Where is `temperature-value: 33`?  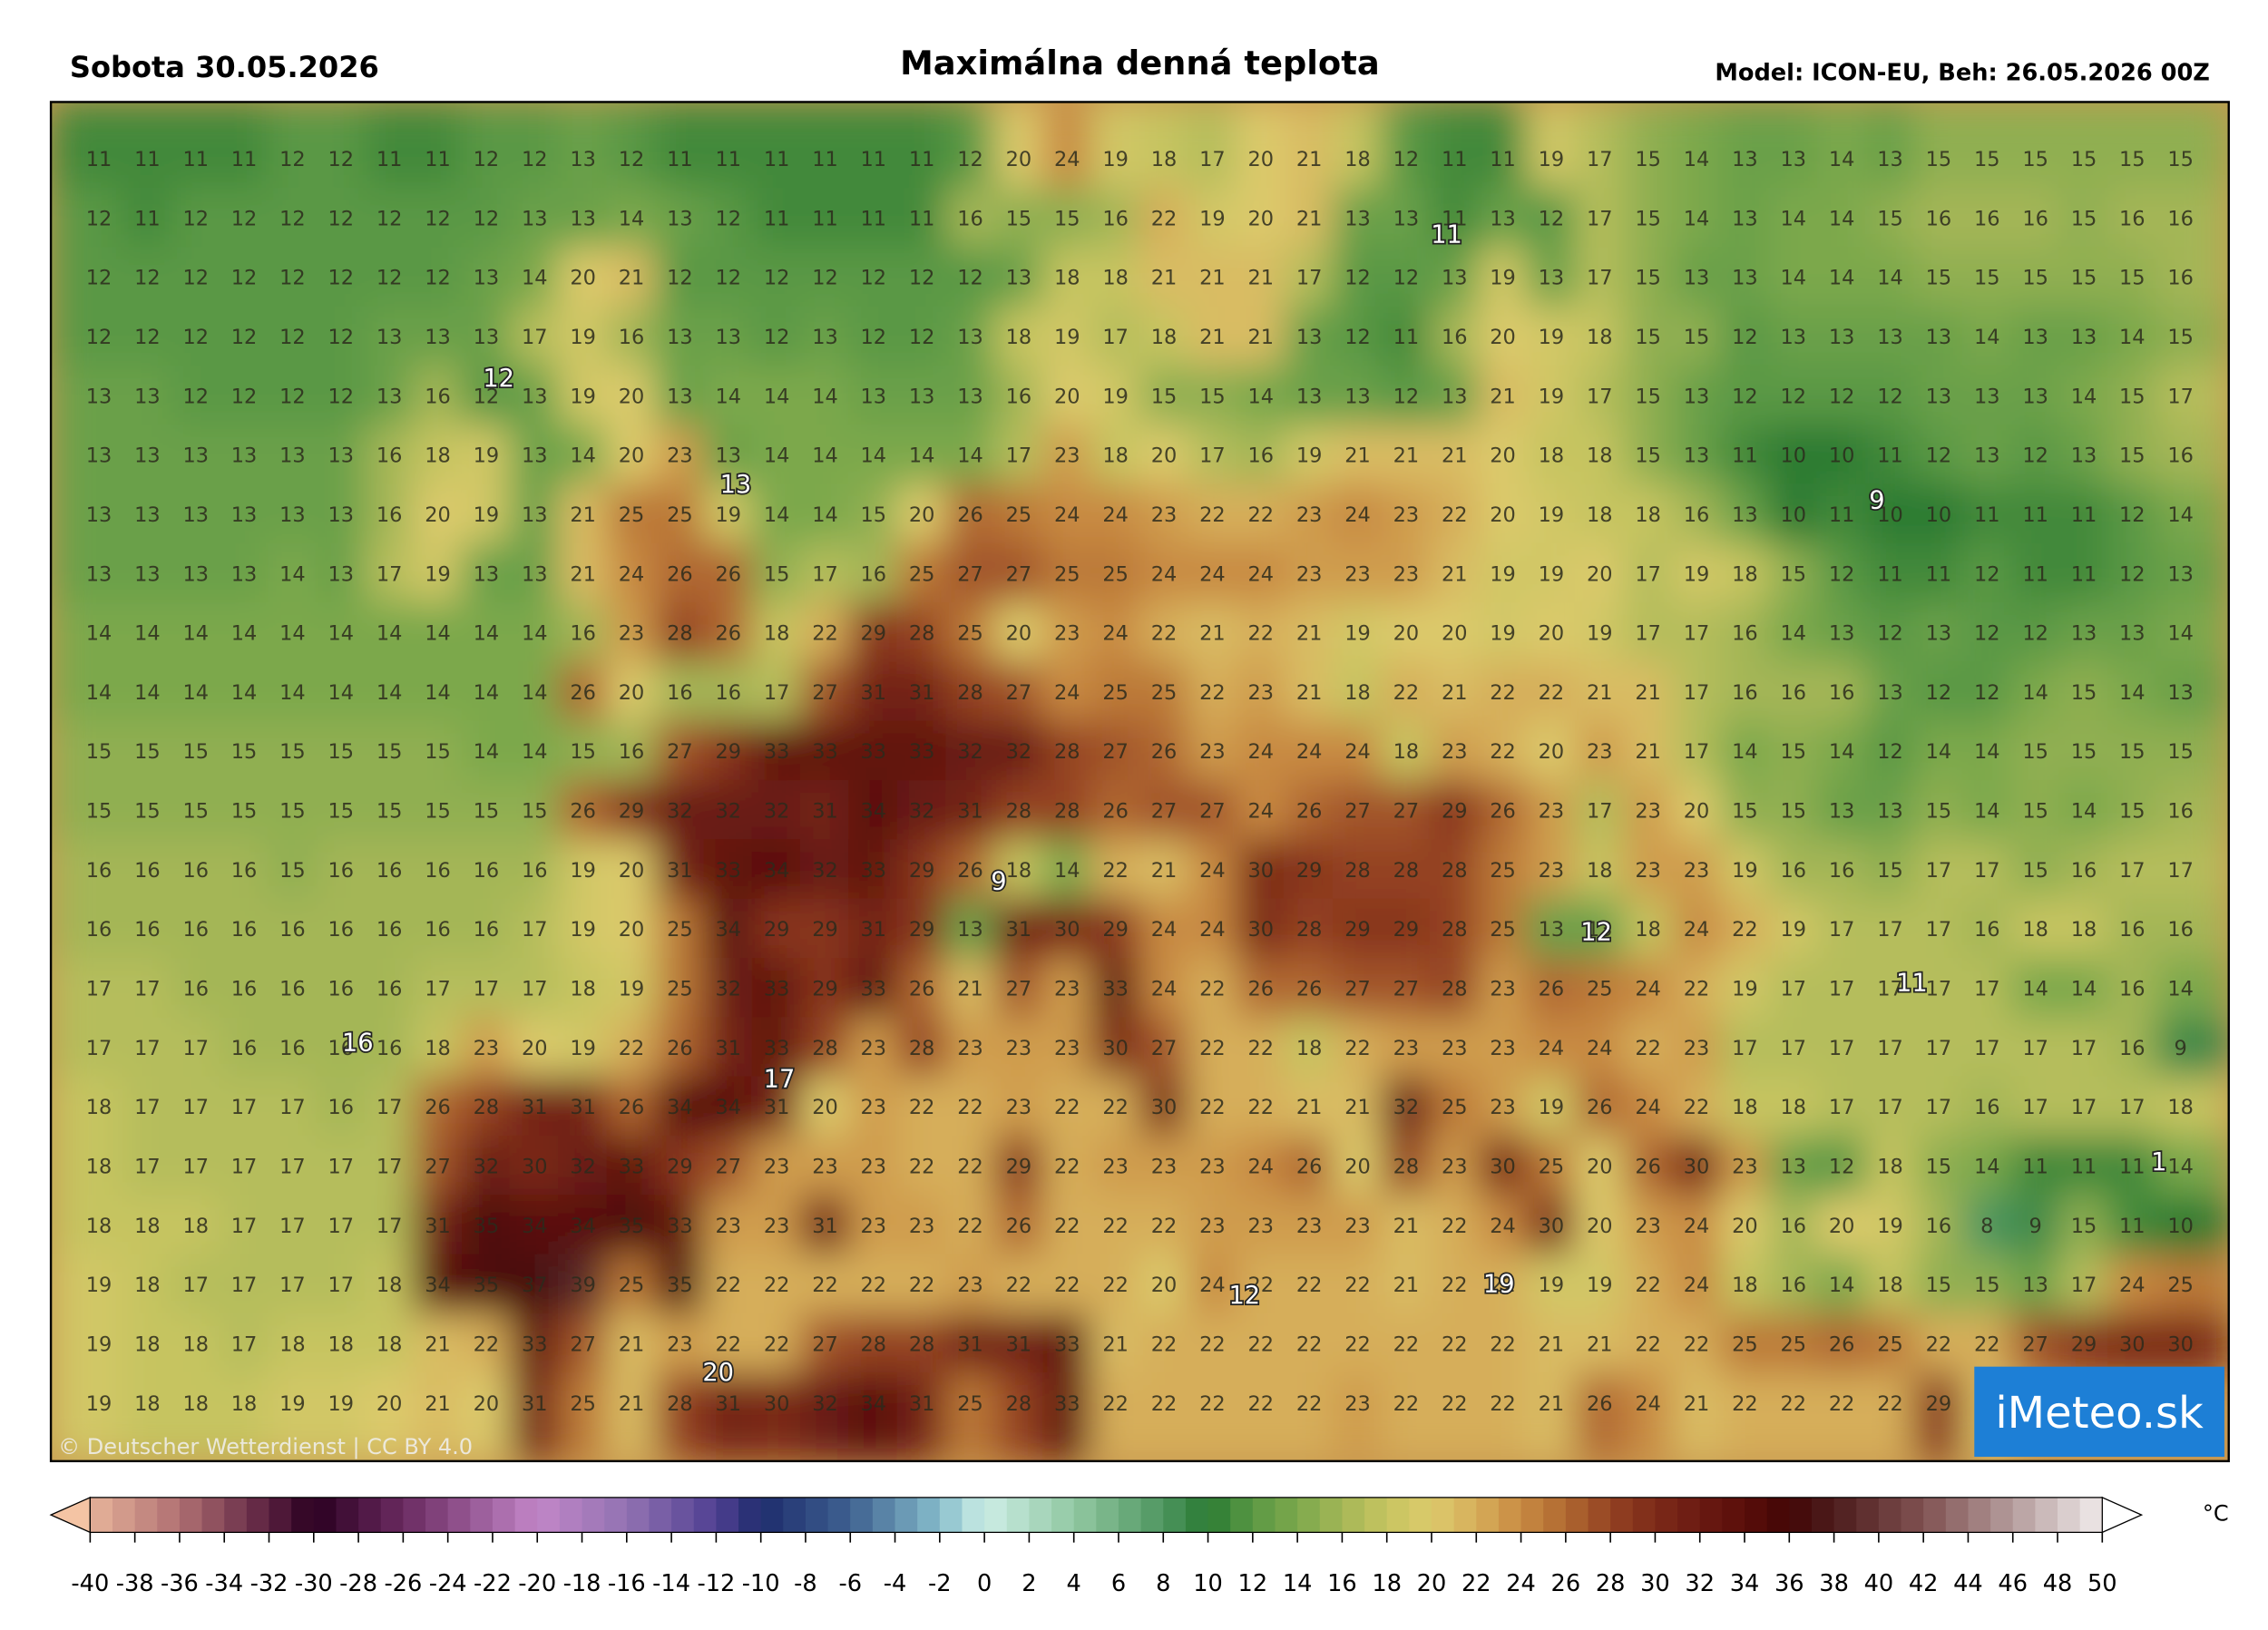
temperature-value: 33 is located at coordinates (777, 1049).